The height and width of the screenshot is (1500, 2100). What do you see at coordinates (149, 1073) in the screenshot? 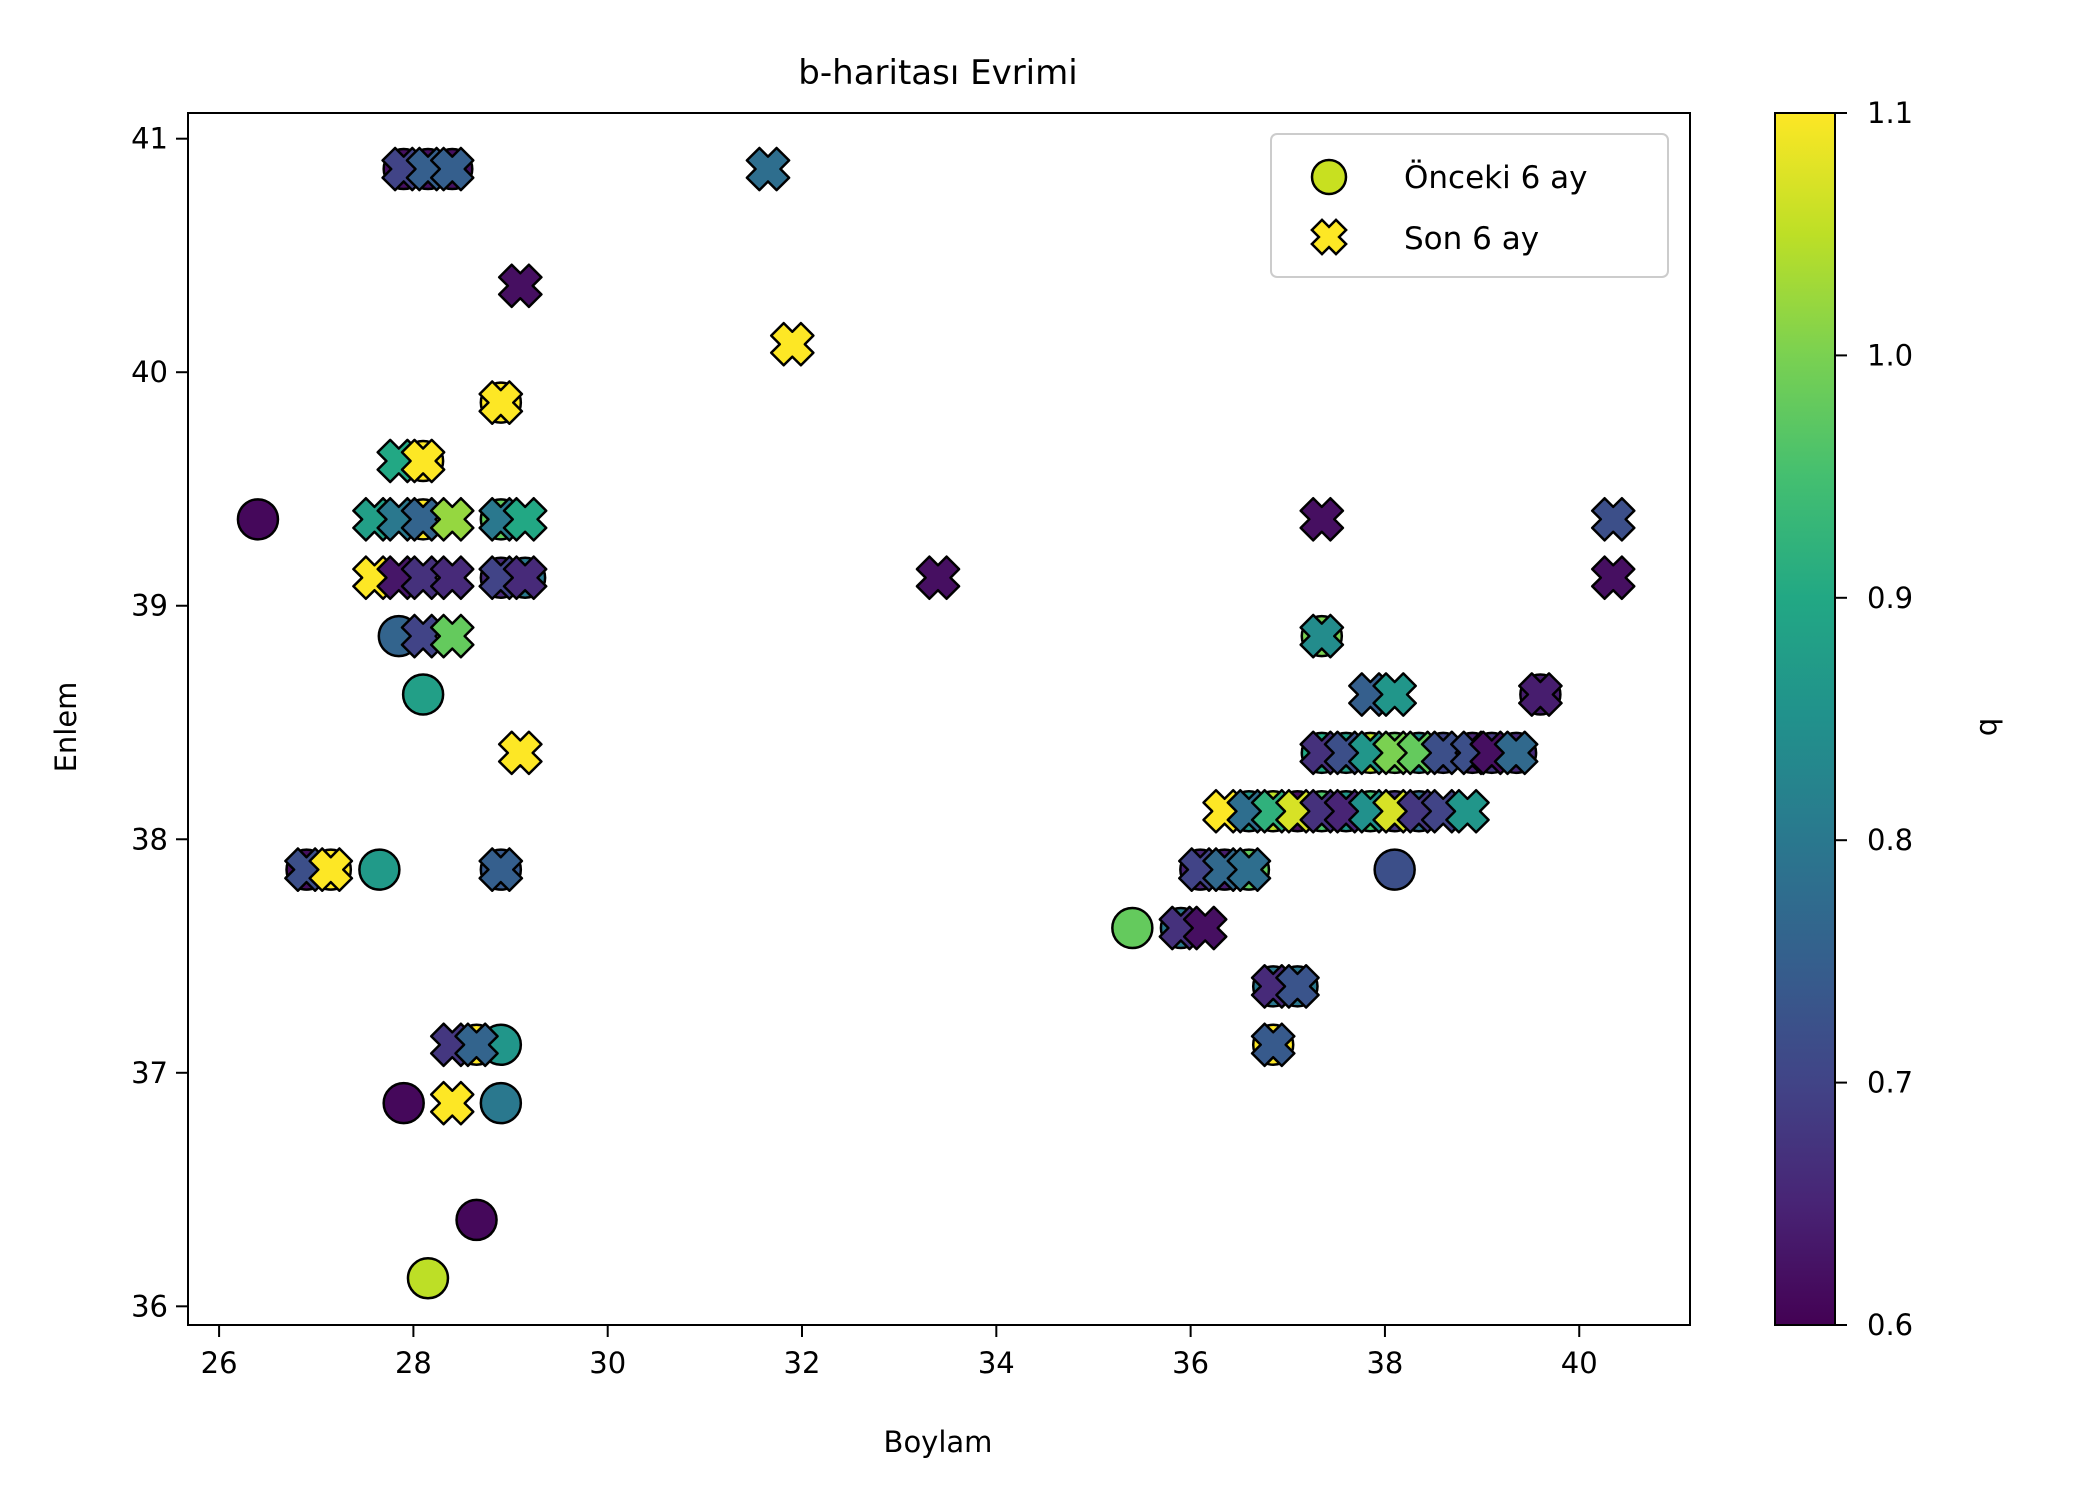
I see `y-tick-label: 37` at bounding box center [149, 1073].